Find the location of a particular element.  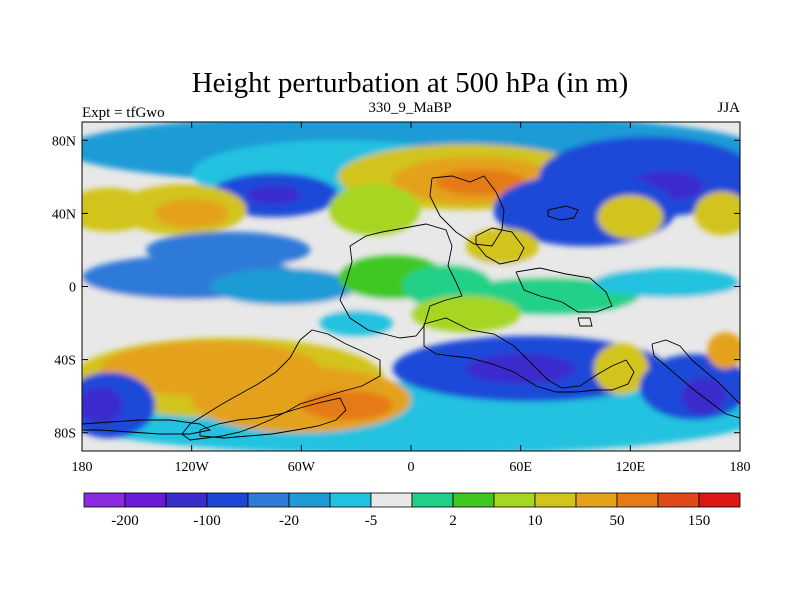

colorbar-label: 2 is located at coordinates (453, 521).